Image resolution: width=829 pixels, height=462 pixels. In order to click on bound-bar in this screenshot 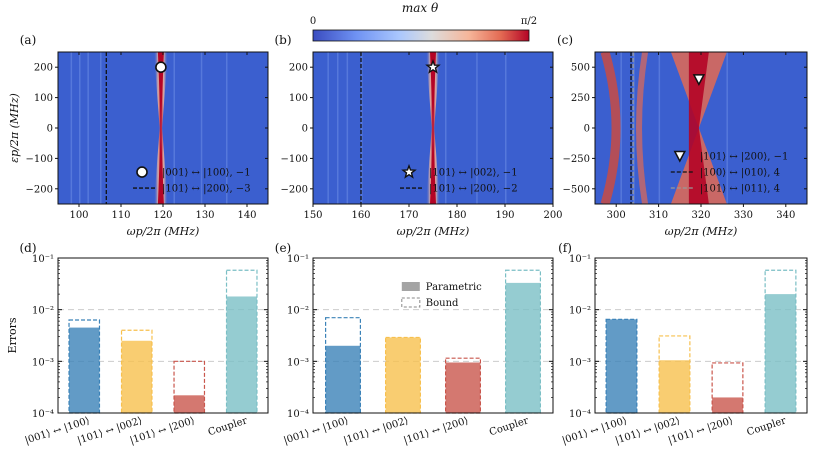, I will do `click(463, 385)`.